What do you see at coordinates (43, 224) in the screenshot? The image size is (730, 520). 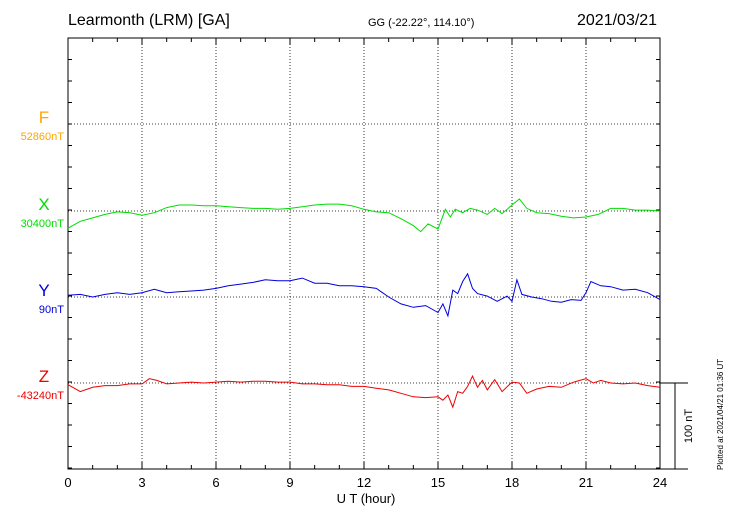 I see `series-baseline-x: 30400nT` at bounding box center [43, 224].